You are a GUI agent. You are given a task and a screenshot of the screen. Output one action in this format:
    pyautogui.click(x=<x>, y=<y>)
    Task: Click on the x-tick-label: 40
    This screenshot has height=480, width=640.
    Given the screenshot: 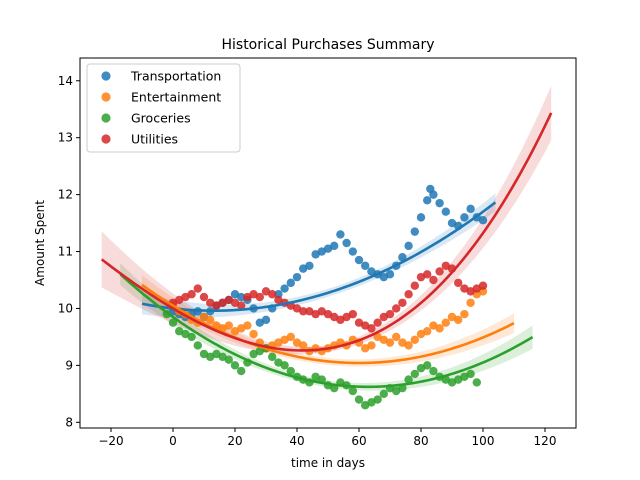 What is the action you would take?
    pyautogui.click(x=296, y=441)
    